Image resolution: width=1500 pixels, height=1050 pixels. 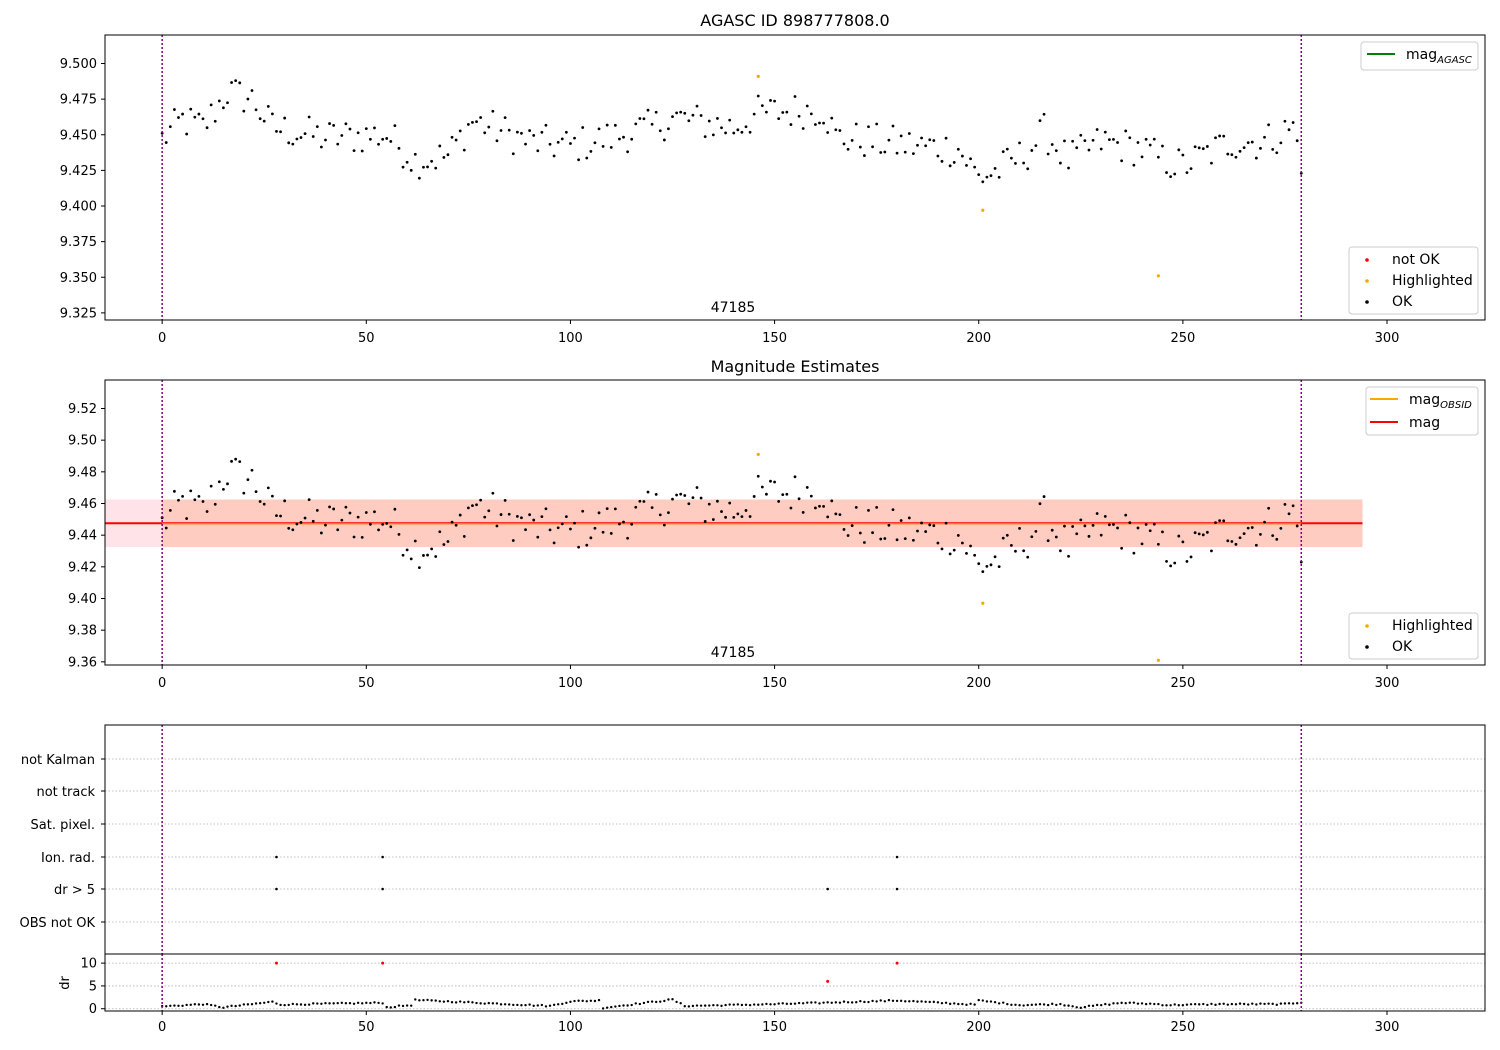 What do you see at coordinates (82, 536) in the screenshot?
I see `y-tick-label: 9.44` at bounding box center [82, 536].